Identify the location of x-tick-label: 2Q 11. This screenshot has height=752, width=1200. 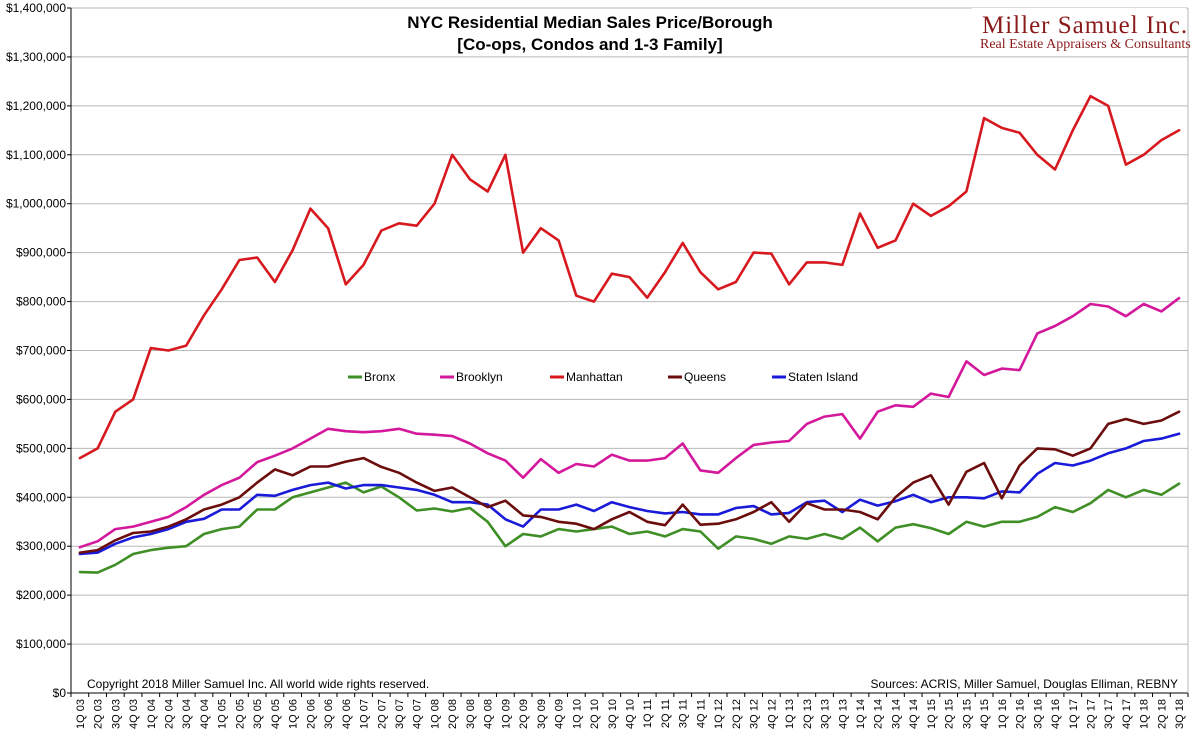
(666, 713).